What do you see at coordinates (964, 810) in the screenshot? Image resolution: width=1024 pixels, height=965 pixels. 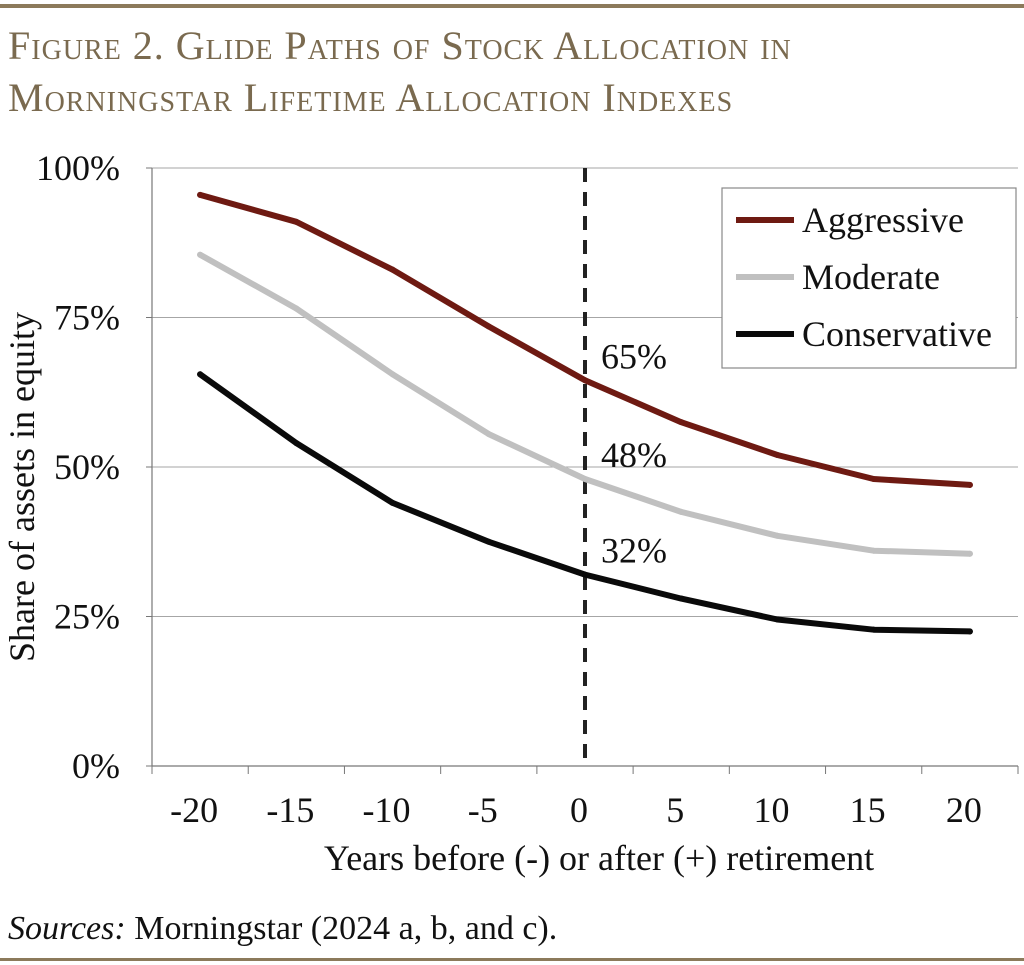 I see `x-tick-label: 20` at bounding box center [964, 810].